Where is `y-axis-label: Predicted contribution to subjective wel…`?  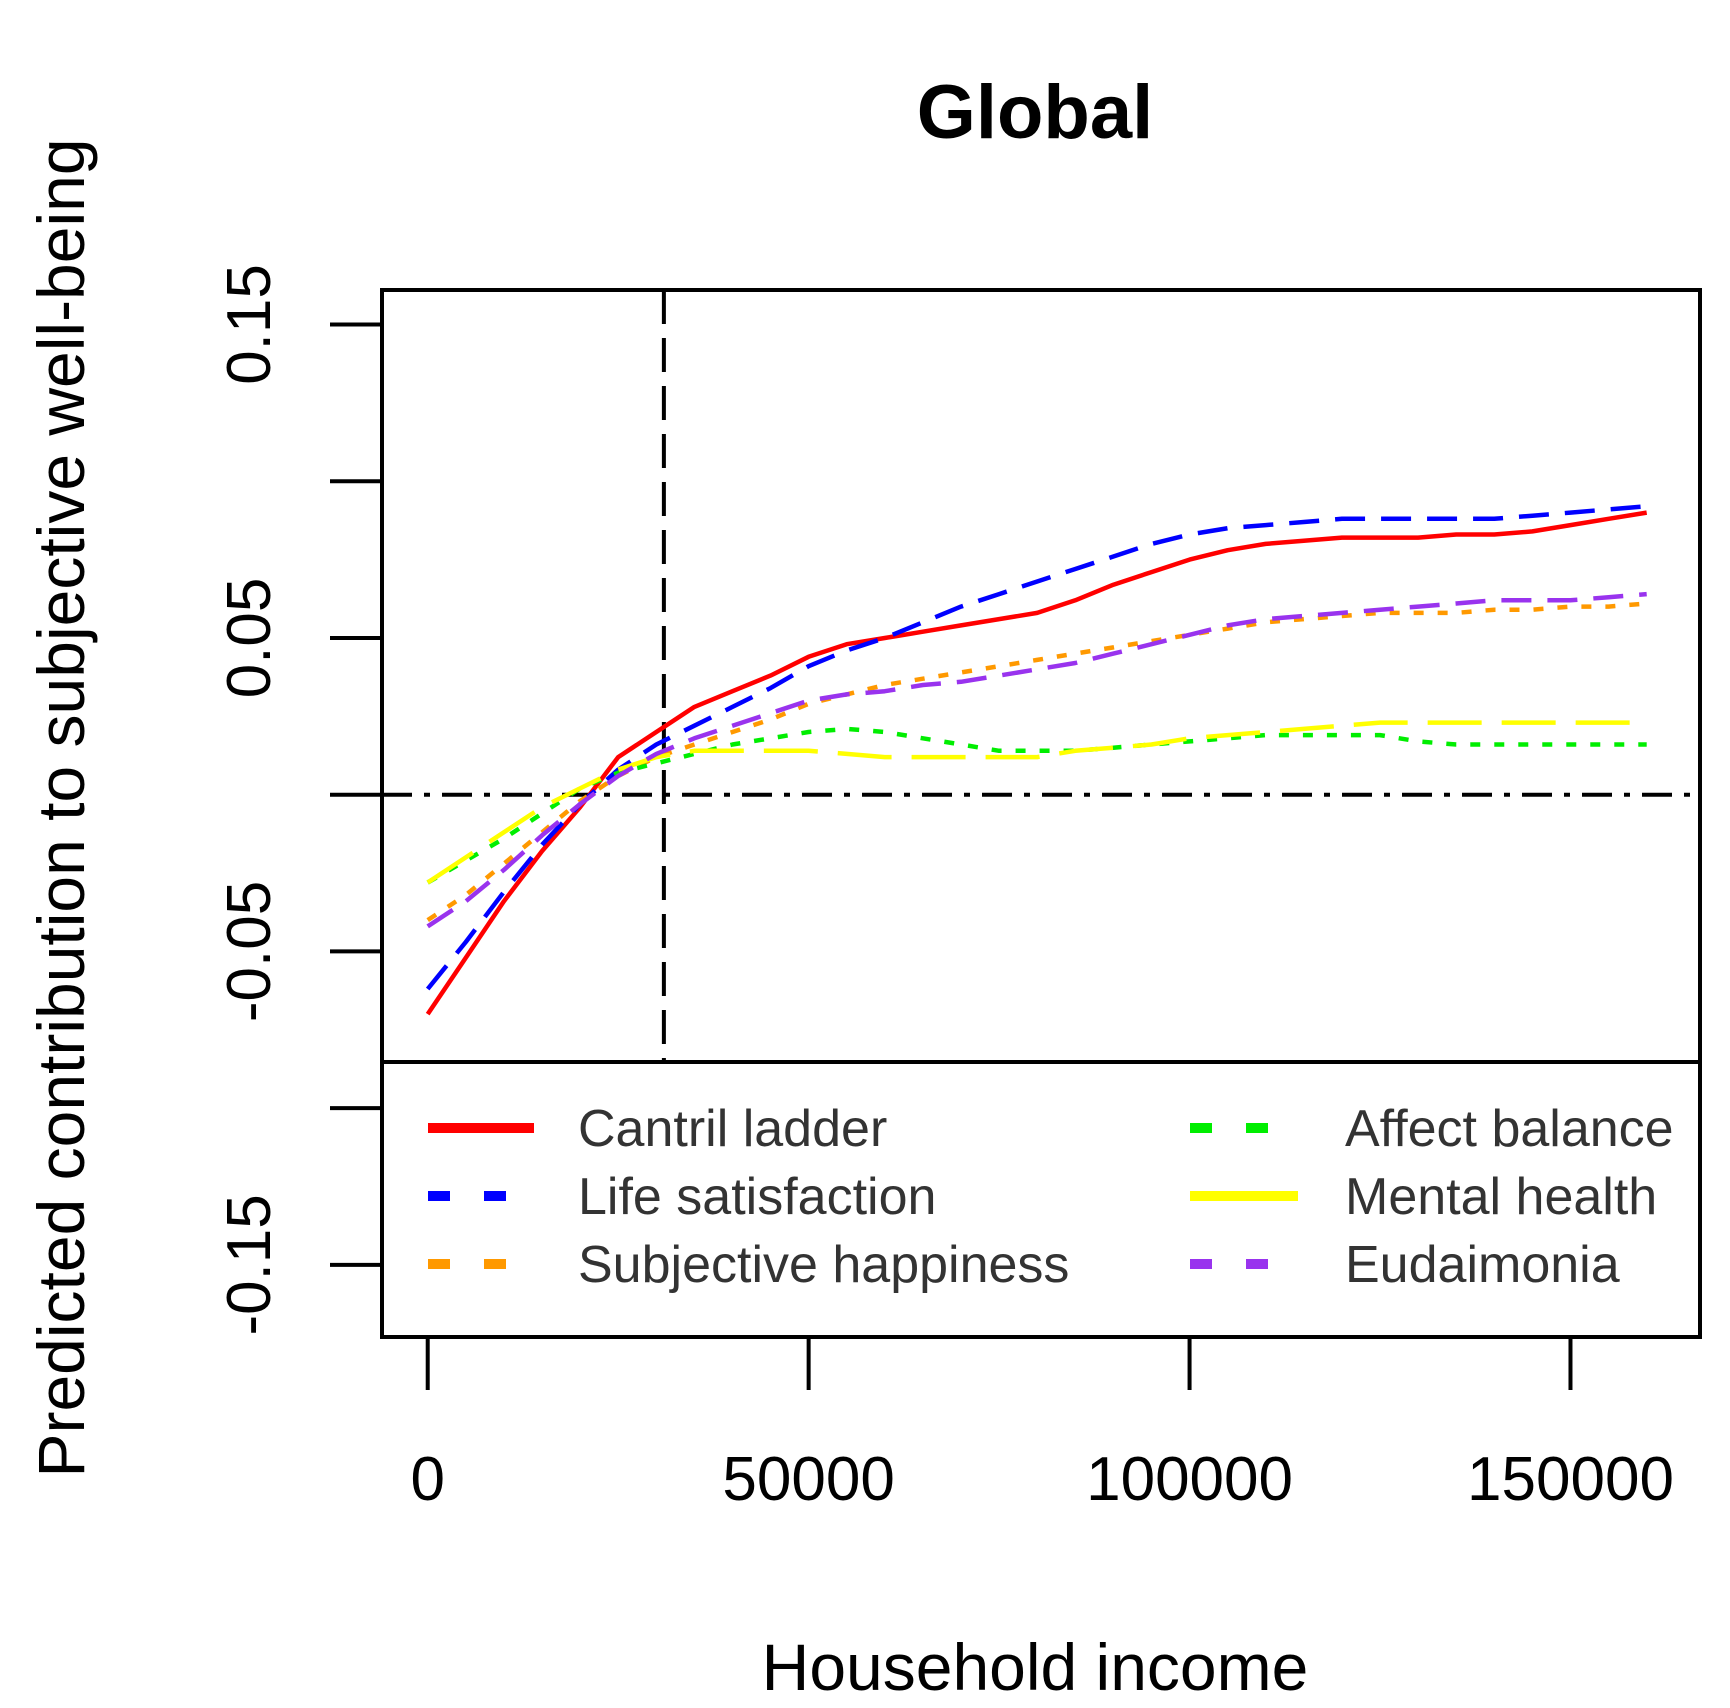 y-axis-label: Predicted contribution to subjective wel… is located at coordinates (61, 807).